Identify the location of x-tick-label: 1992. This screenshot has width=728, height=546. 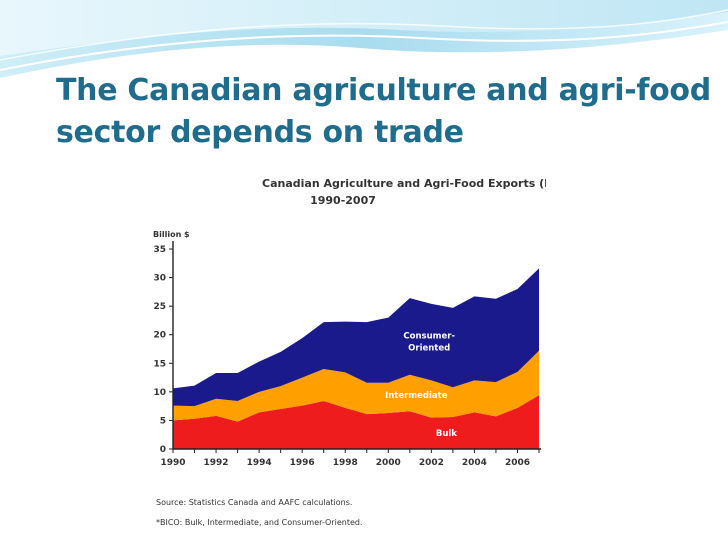
(216, 463).